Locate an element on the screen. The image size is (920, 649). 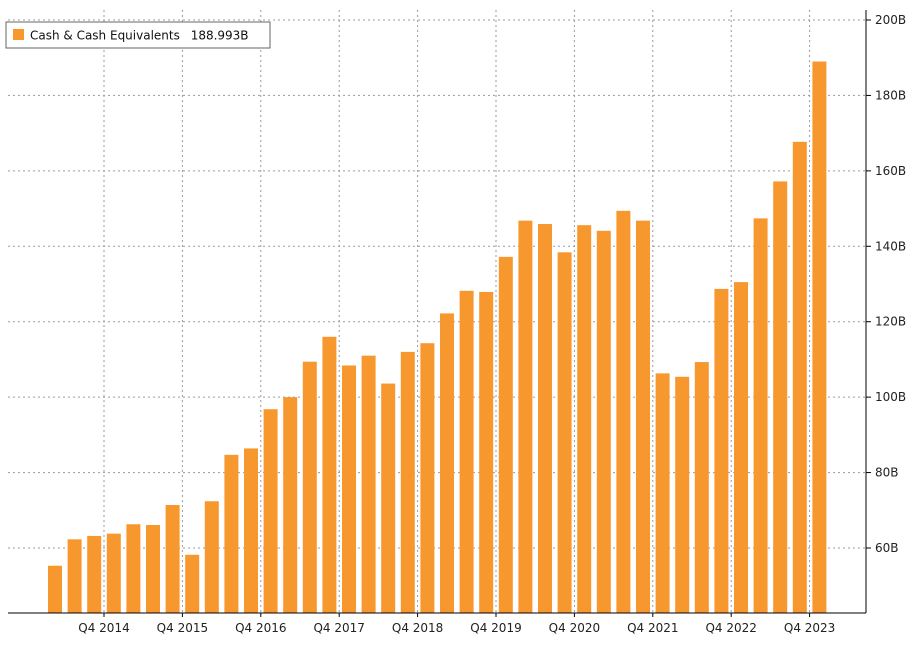
y-tick-label: 200B is located at coordinates (890, 20).